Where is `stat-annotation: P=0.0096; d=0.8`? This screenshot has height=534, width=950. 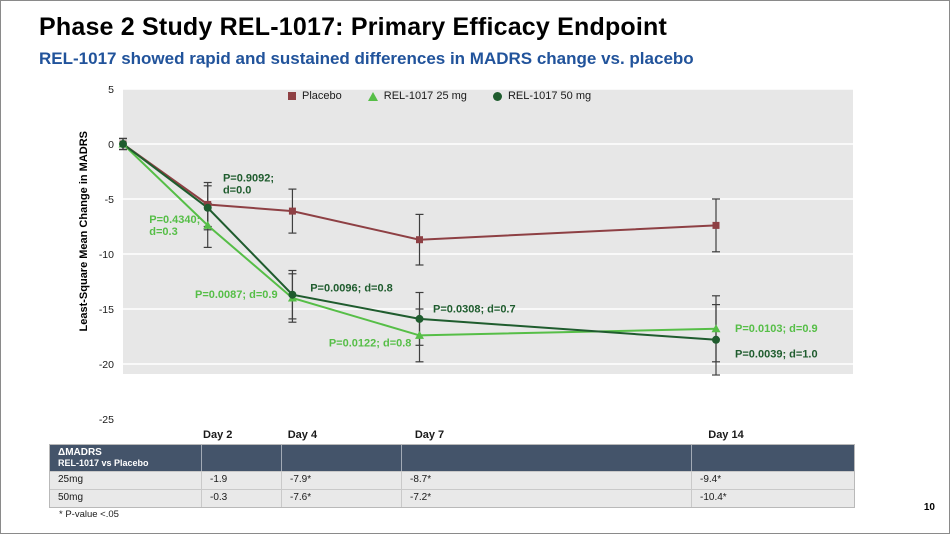 stat-annotation: P=0.0096; d=0.8 is located at coordinates (351, 288).